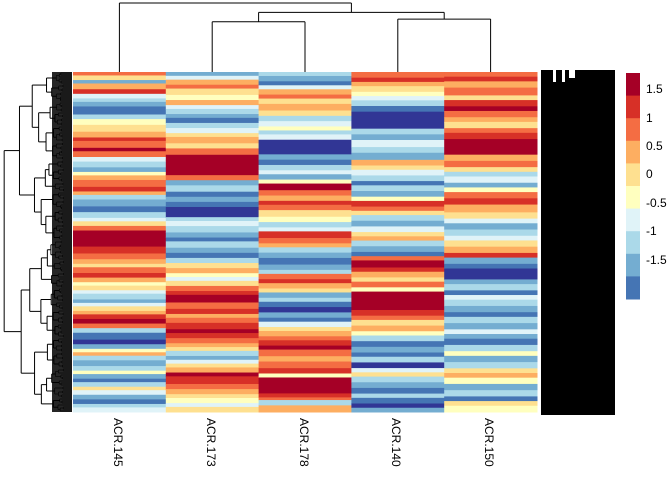 Image resolution: width=672 pixels, height=480 pixels. Describe the element at coordinates (649, 174) in the screenshot. I see `legend-tick: 0` at that location.